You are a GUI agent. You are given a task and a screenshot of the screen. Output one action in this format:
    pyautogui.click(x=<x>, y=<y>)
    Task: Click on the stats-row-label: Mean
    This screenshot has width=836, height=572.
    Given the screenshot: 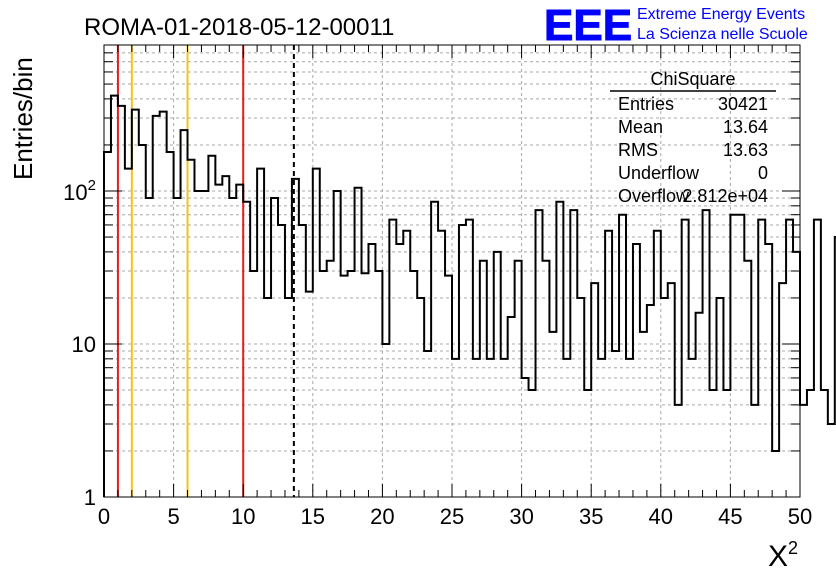 What is the action you would take?
    pyautogui.click(x=640, y=127)
    